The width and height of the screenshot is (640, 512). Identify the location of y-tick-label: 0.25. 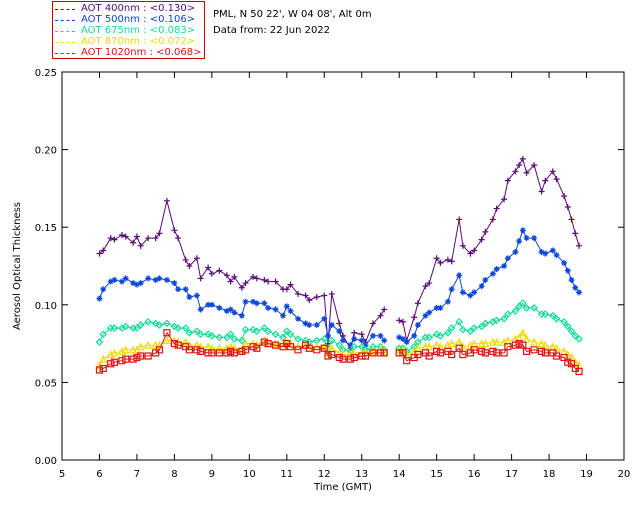
(46, 73).